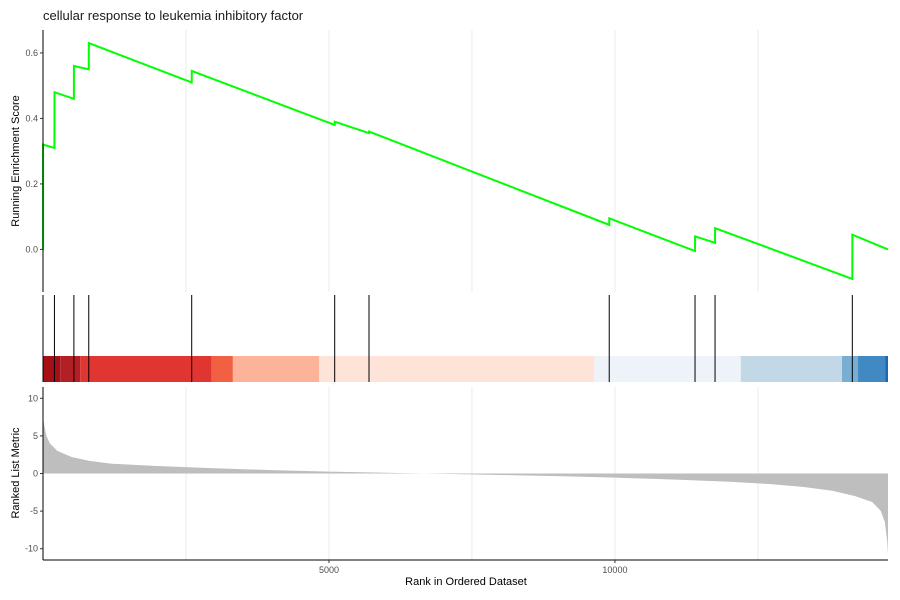 This screenshot has width=900, height=600. Describe the element at coordinates (466, 582) in the screenshot. I see `x-axis-label: Rank in Ordered Dataset` at that location.